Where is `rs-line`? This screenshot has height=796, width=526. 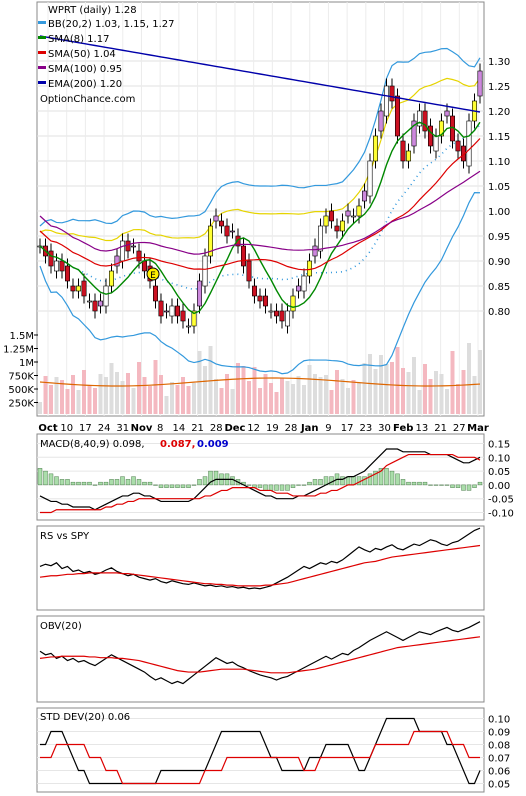 rs-line is located at coordinates (260, 558).